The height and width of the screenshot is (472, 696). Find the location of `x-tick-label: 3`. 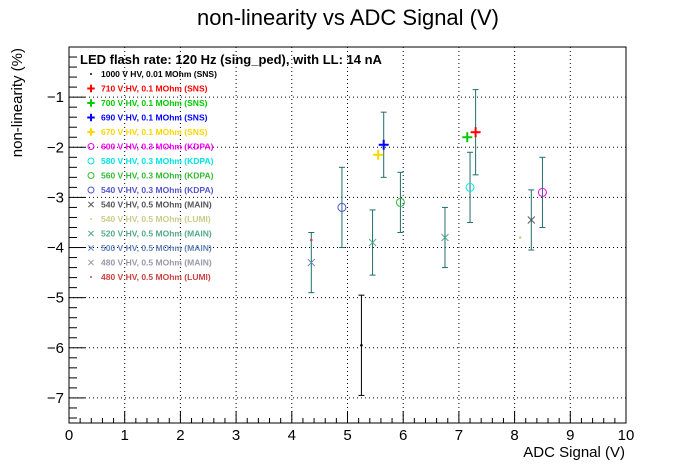

x-tick-label: 3 is located at coordinates (236, 435).